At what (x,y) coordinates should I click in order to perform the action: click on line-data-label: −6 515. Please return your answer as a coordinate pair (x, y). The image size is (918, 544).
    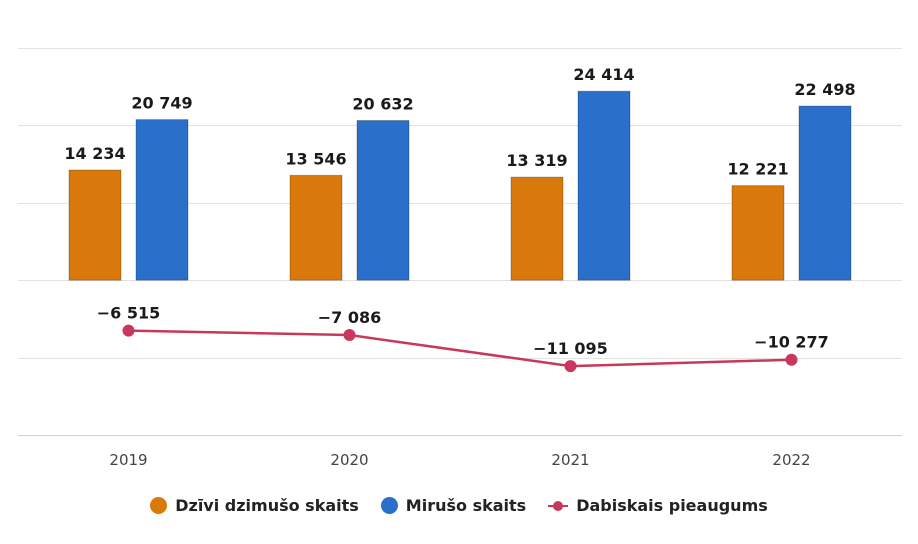
    Looking at the image, I should click on (129, 313).